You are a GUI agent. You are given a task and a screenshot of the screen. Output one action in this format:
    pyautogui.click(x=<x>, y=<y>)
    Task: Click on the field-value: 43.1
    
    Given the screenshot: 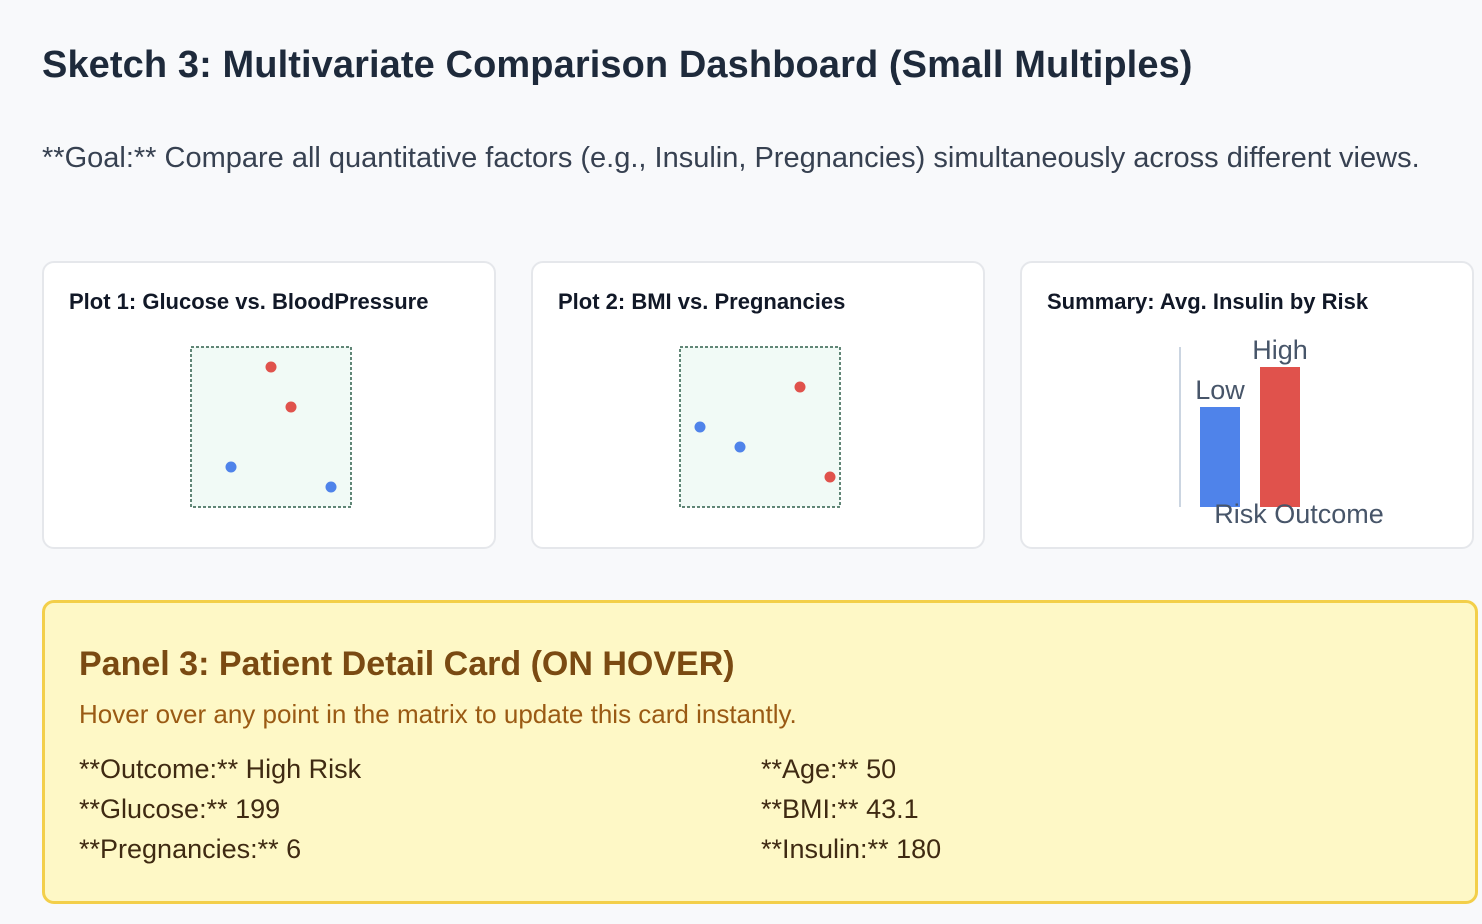 What is the action you would take?
    pyautogui.click(x=892, y=809)
    